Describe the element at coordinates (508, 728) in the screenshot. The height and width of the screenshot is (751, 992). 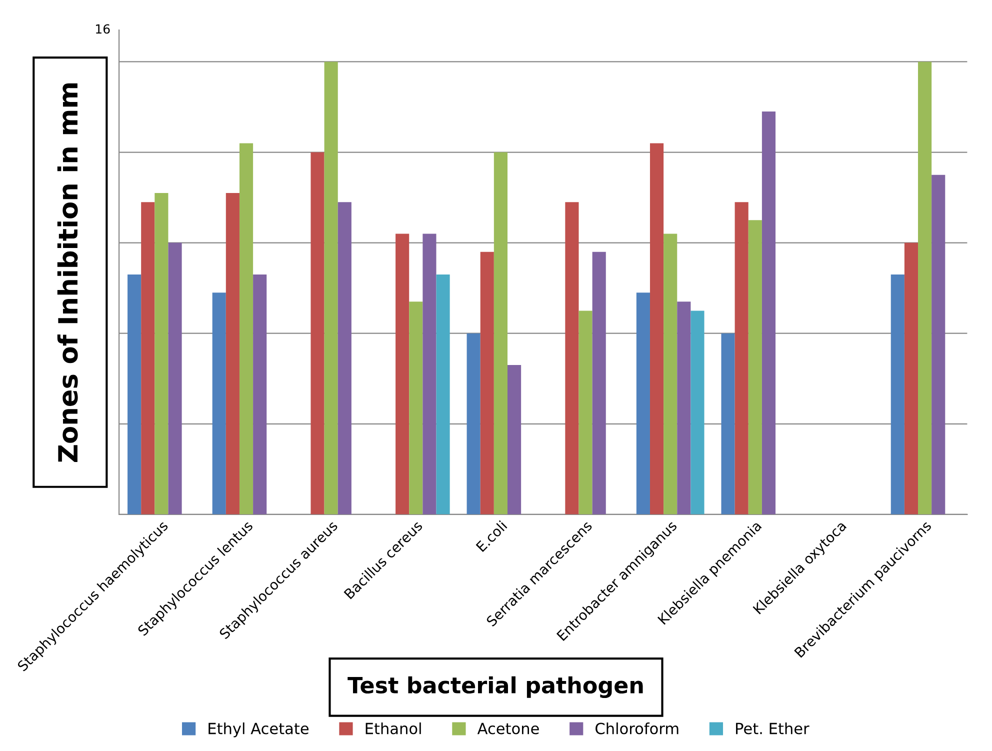
I see `legend-label: Acetone` at that location.